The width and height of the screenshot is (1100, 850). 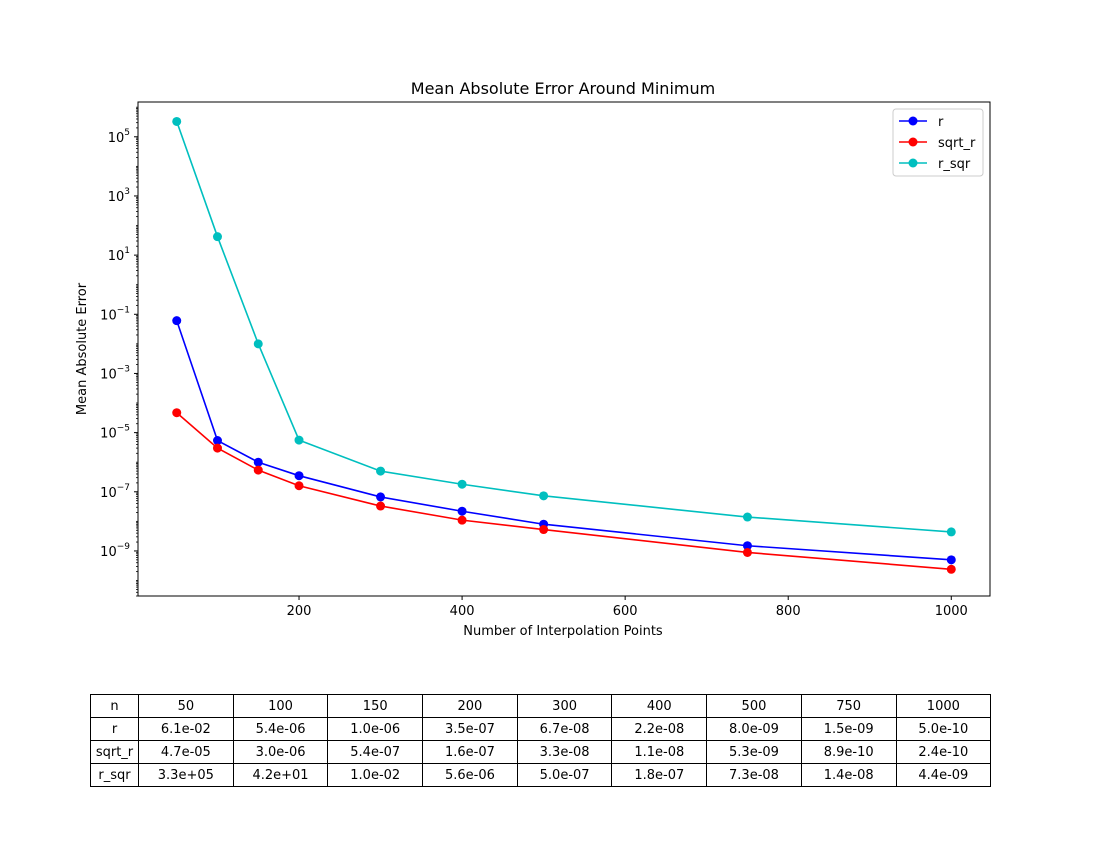 What do you see at coordinates (115, 551) in the screenshot?
I see `y-tick-label: 10⁻⁹` at bounding box center [115, 551].